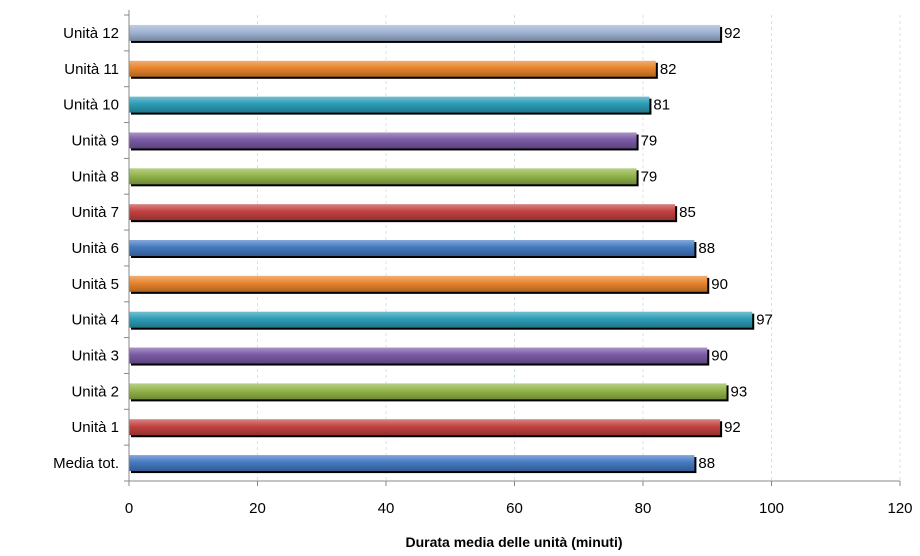 Image resolution: width=920 pixels, height=556 pixels. What do you see at coordinates (668, 69) in the screenshot?
I see `data-label: 82` at bounding box center [668, 69].